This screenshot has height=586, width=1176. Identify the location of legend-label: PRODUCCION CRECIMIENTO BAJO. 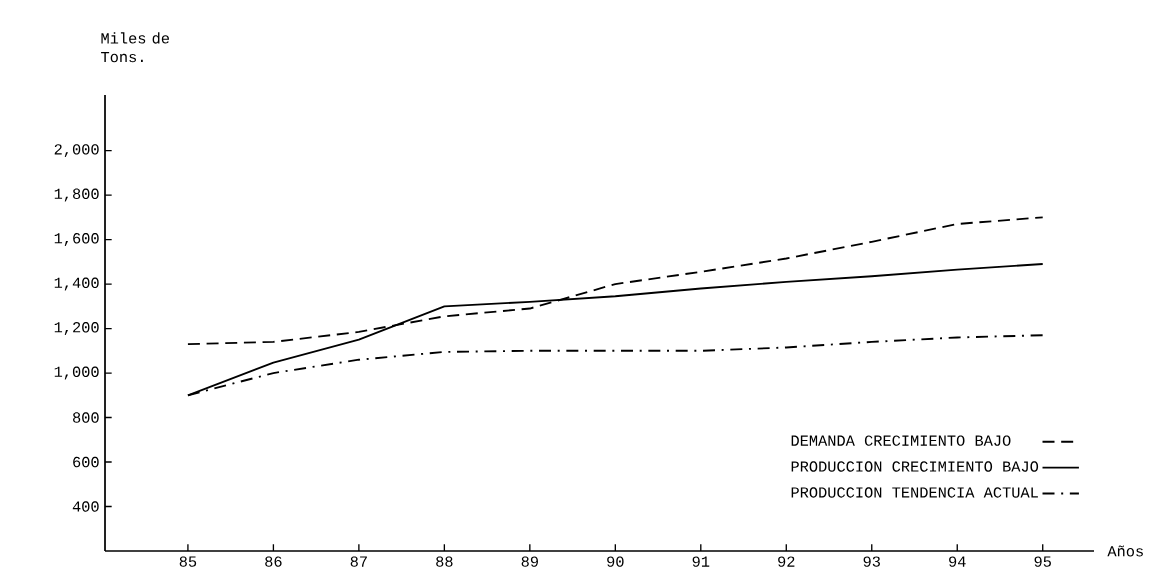
(915, 466).